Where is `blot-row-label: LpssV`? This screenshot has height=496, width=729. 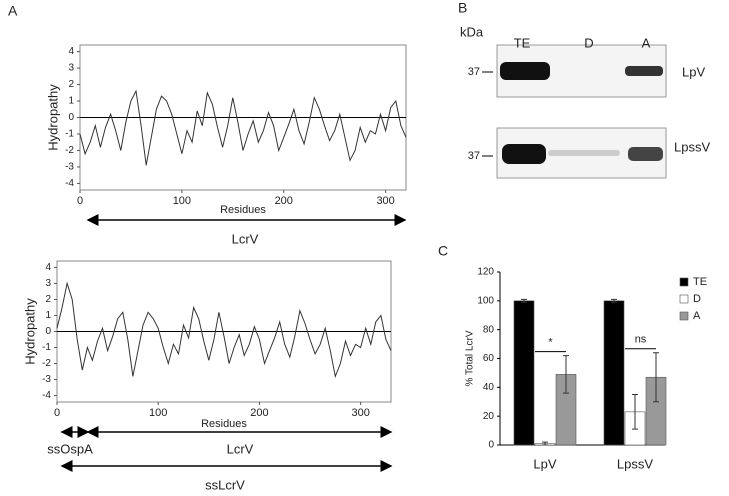 blot-row-label: LpssV is located at coordinates (692, 146).